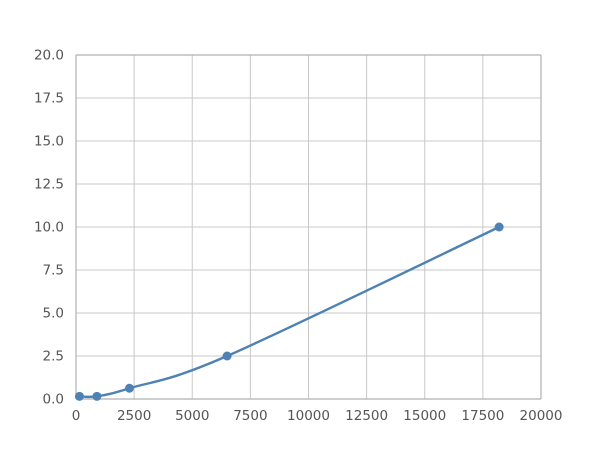 This screenshot has height=450, width=600. Describe the element at coordinates (541, 416) in the screenshot. I see `x-axis-tick-label: 20000` at that location.